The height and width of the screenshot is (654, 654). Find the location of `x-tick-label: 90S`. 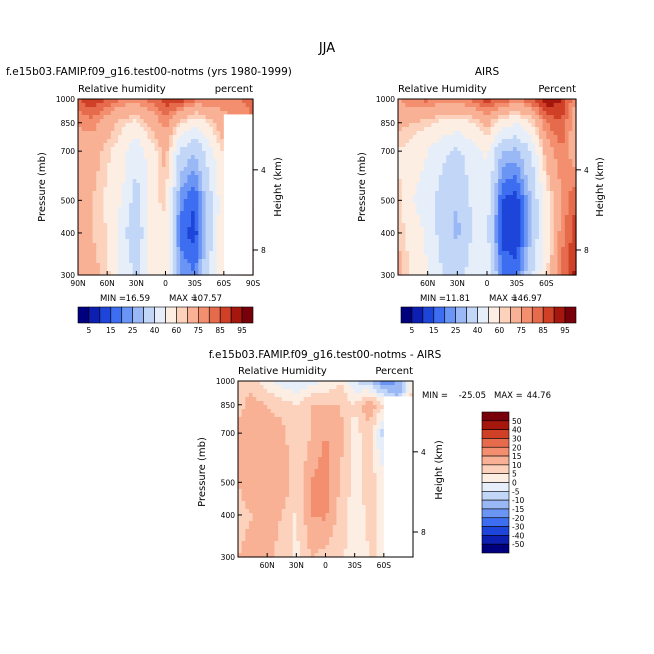

x-tick-label: 90S is located at coordinates (253, 283).